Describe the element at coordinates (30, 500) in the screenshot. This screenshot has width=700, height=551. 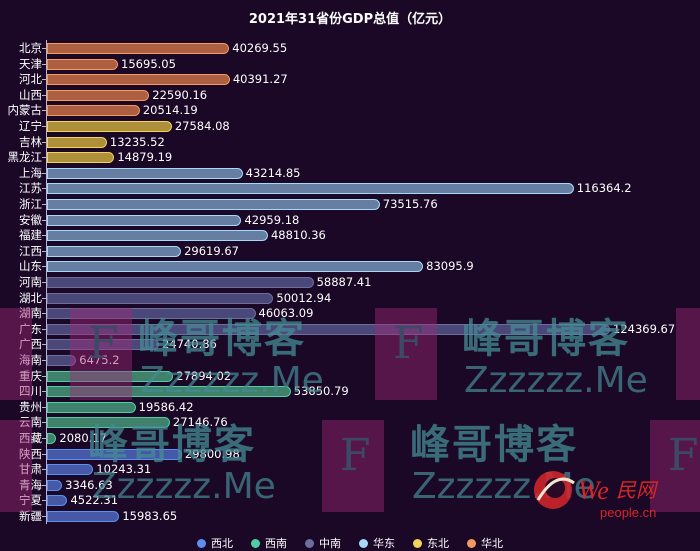
I see `category-label: 宁夏` at that location.